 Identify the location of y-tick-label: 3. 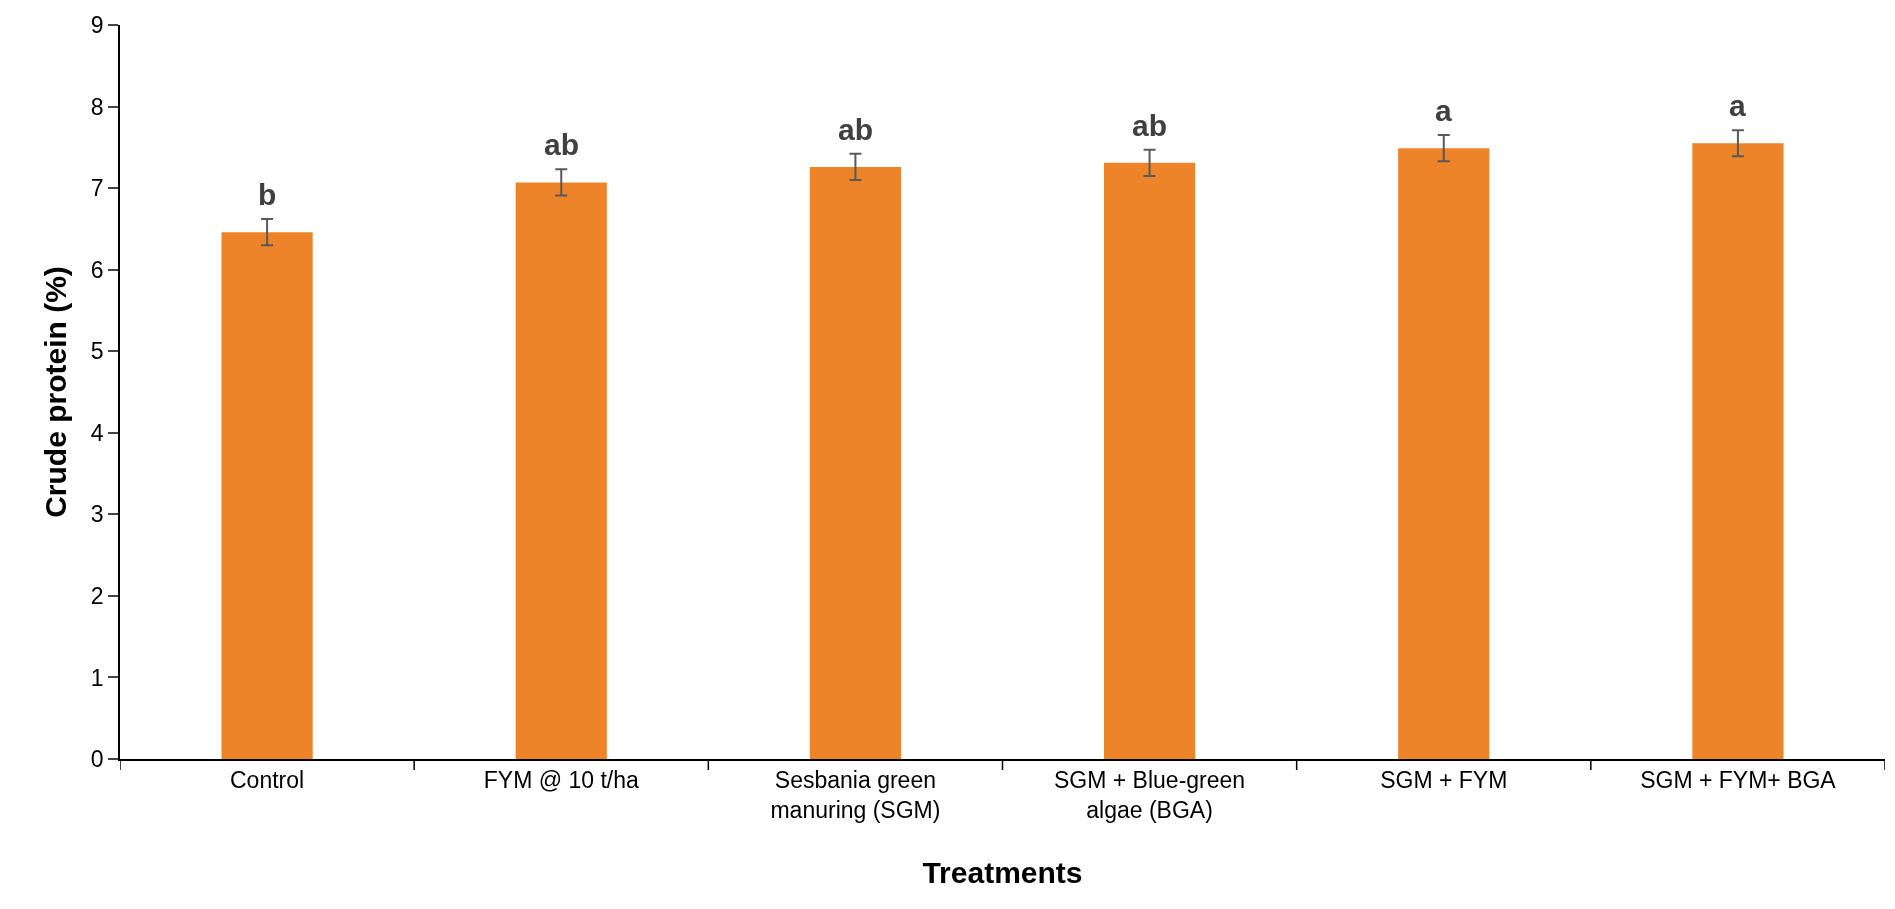
(97, 514).